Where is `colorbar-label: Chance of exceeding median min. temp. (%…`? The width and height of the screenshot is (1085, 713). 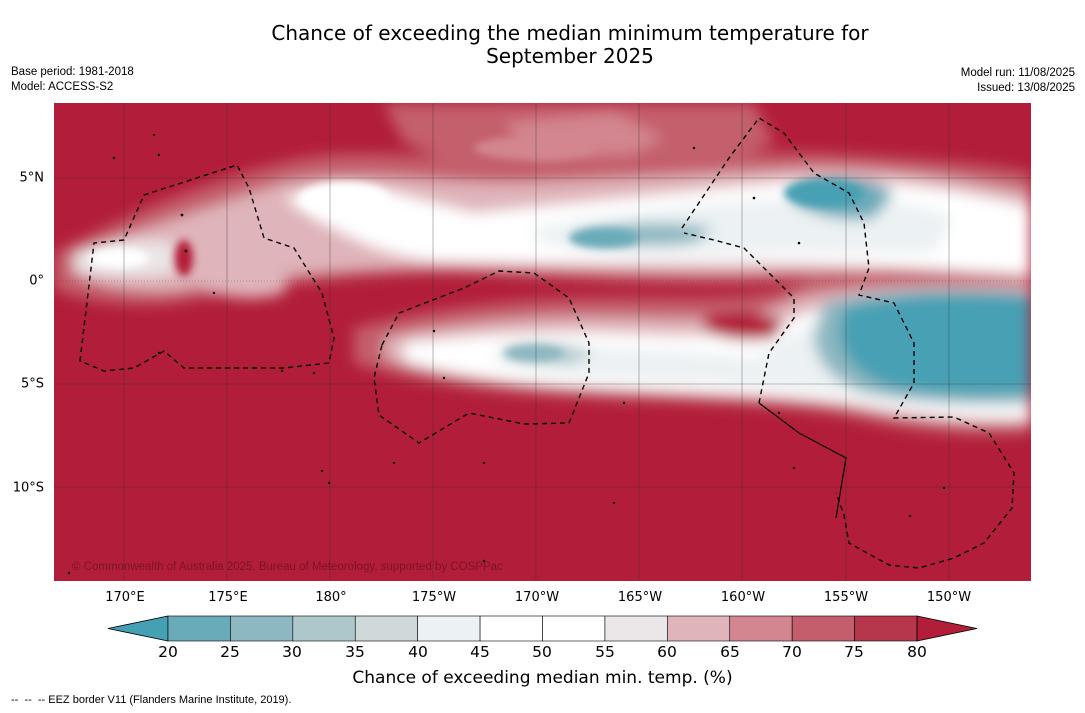
colorbar-label: Chance of exceeding median min. temp. (%… is located at coordinates (542, 678).